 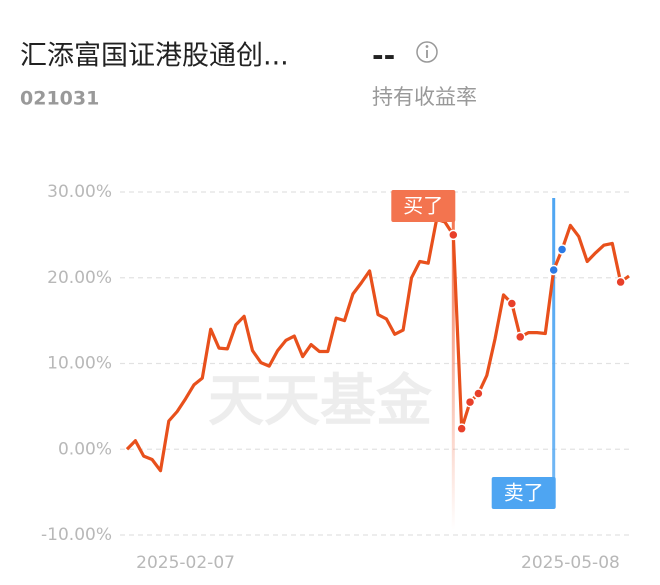 I want to click on annotation-label: 卖了, so click(x=524, y=493).